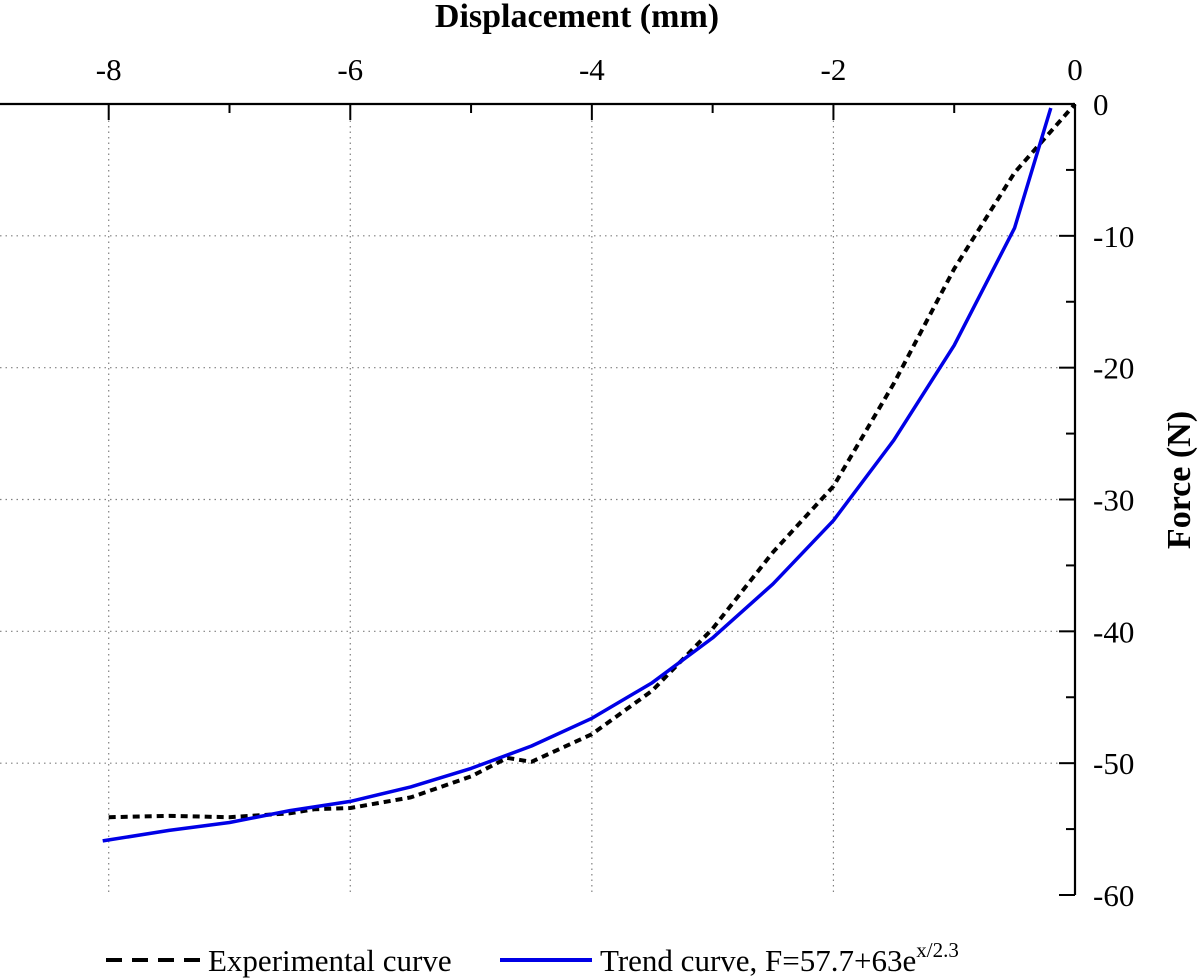 The width and height of the screenshot is (1200, 978). Describe the element at coordinates (109, 69) in the screenshot. I see `x-tick-label: -8` at that location.